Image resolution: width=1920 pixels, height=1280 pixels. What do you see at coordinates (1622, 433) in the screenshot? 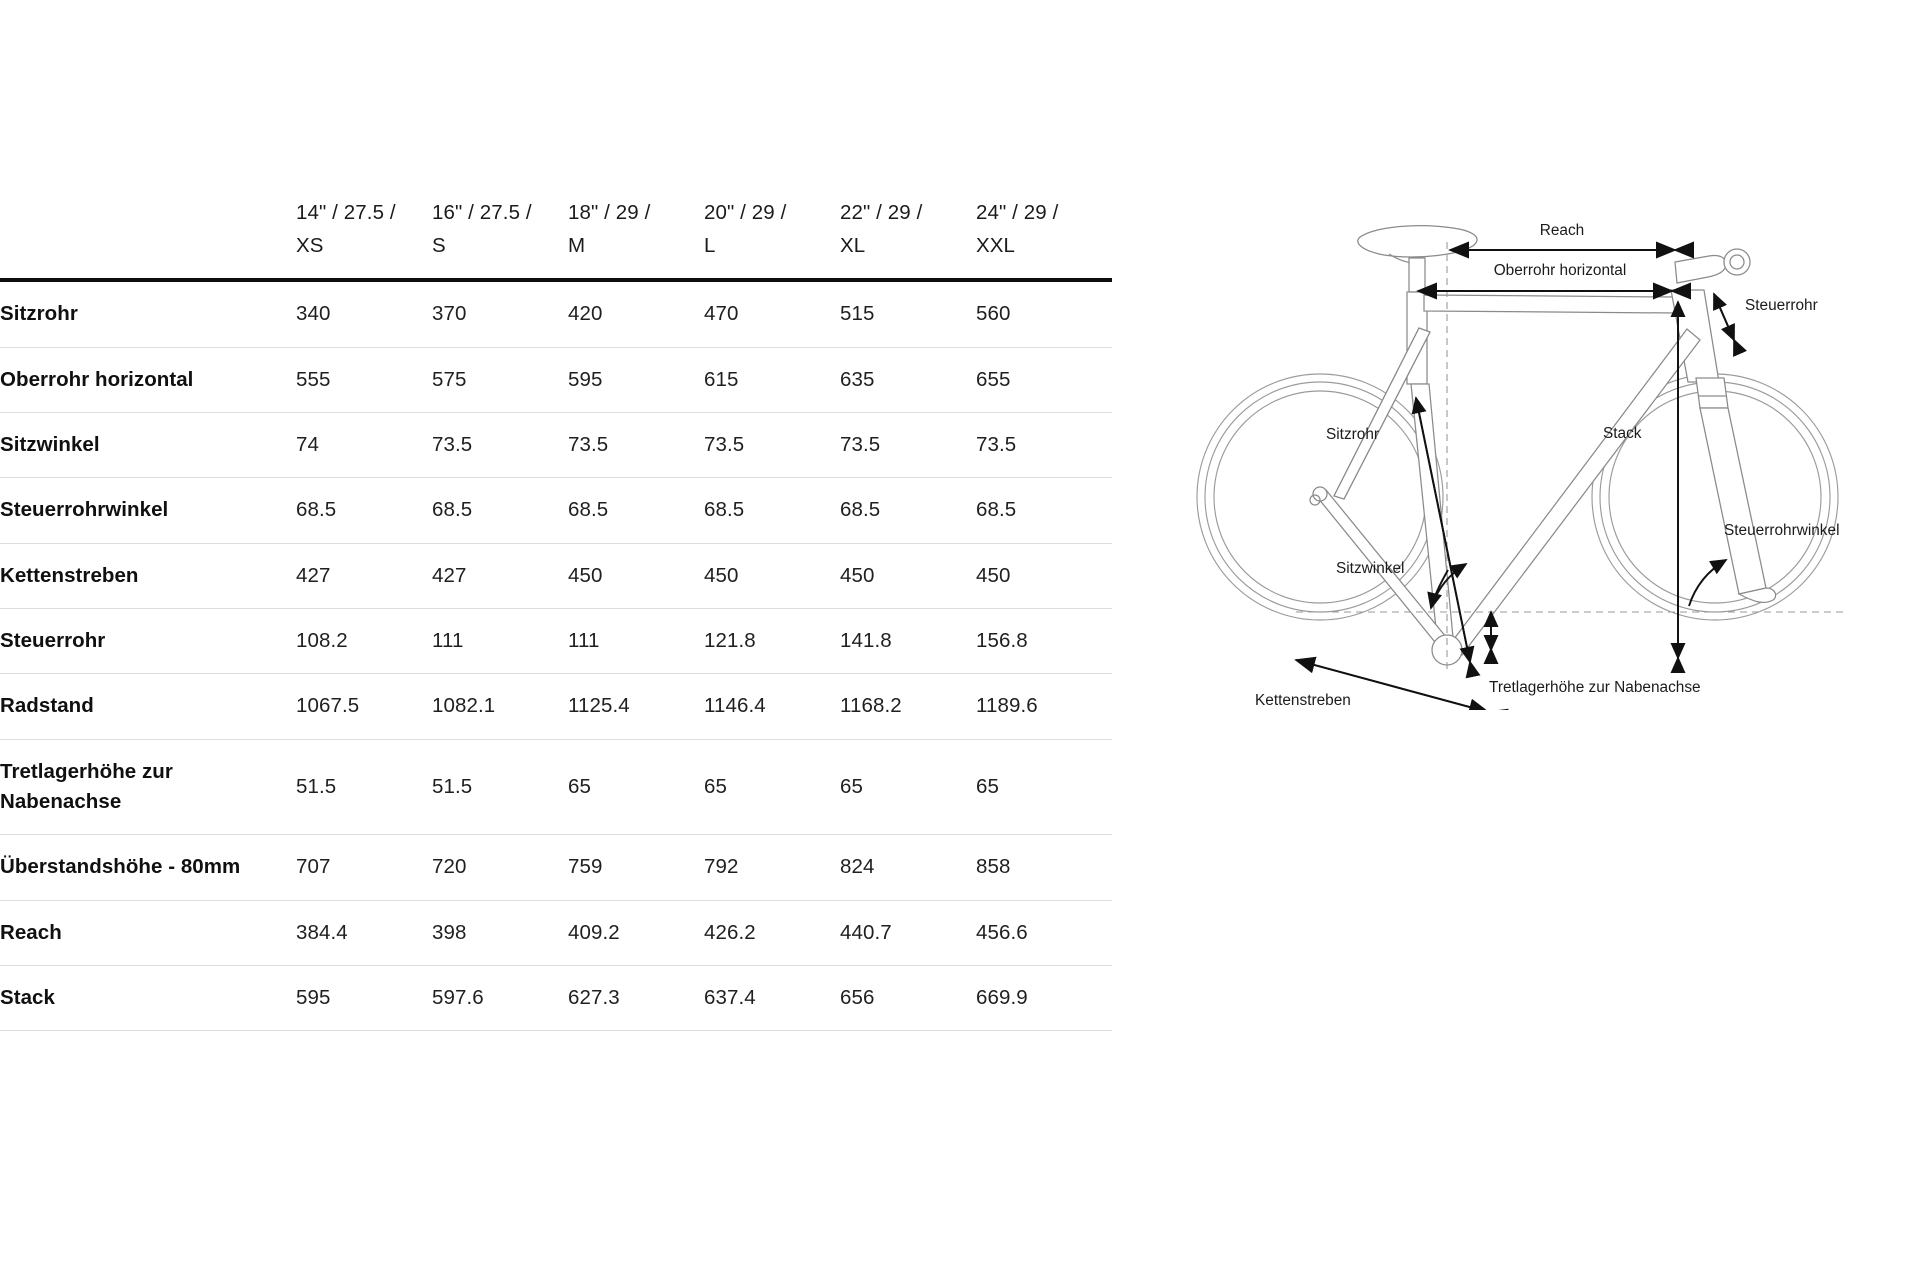
I see `dimension-label-stack: Stack` at bounding box center [1622, 433].